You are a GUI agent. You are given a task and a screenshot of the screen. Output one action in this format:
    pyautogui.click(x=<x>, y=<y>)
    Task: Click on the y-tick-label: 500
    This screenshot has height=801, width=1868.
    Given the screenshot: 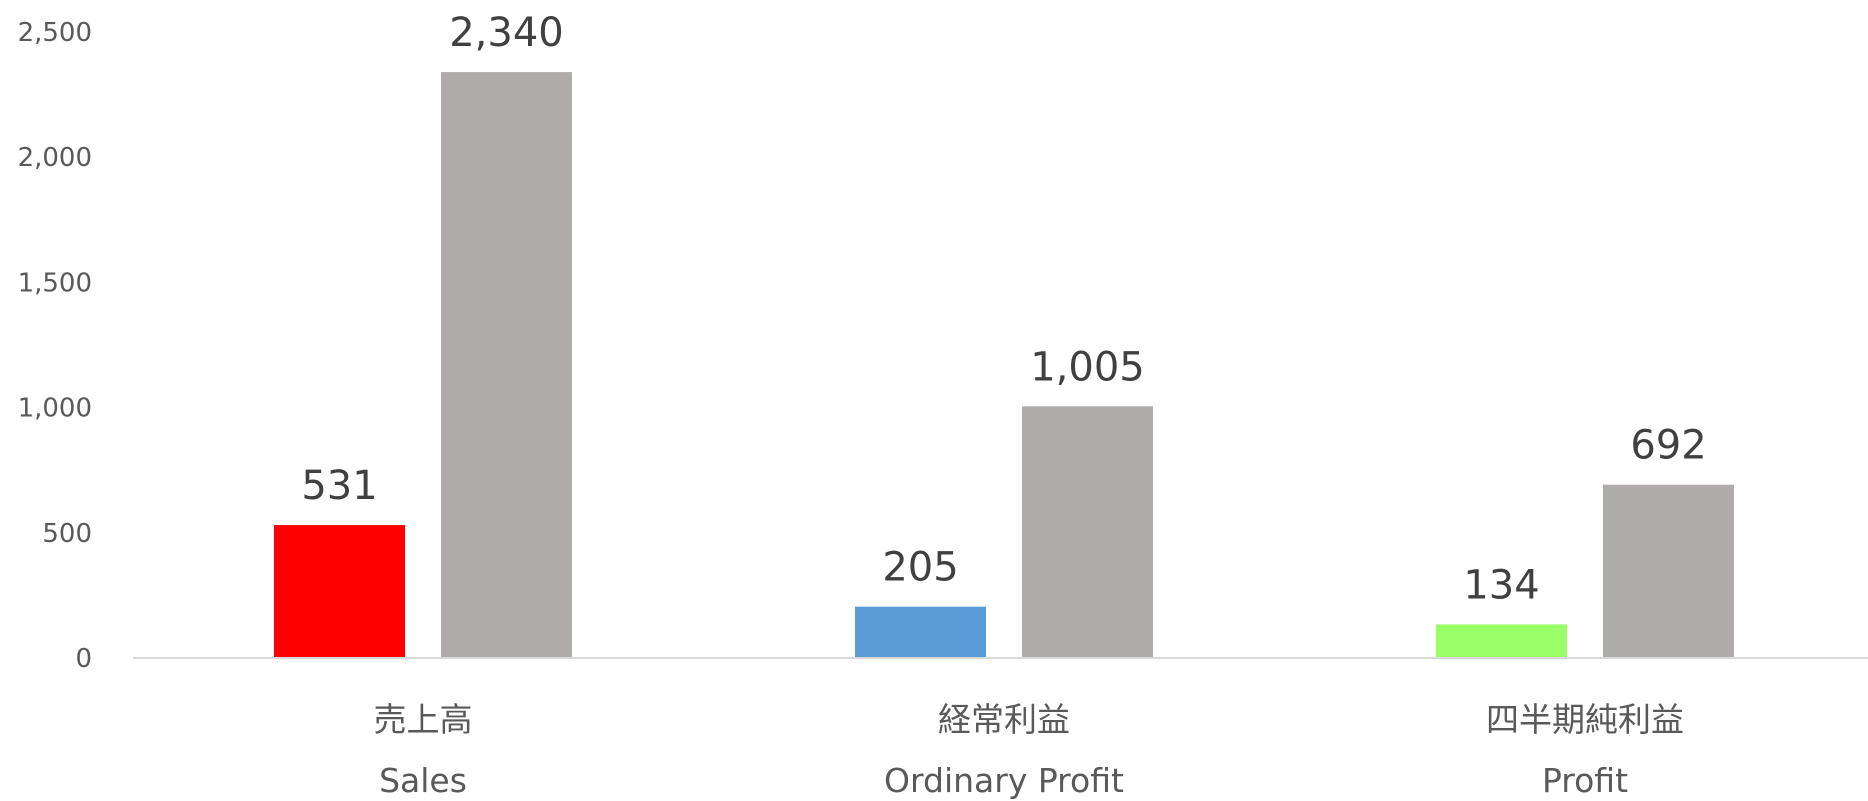 What is the action you would take?
    pyautogui.click(x=67, y=534)
    